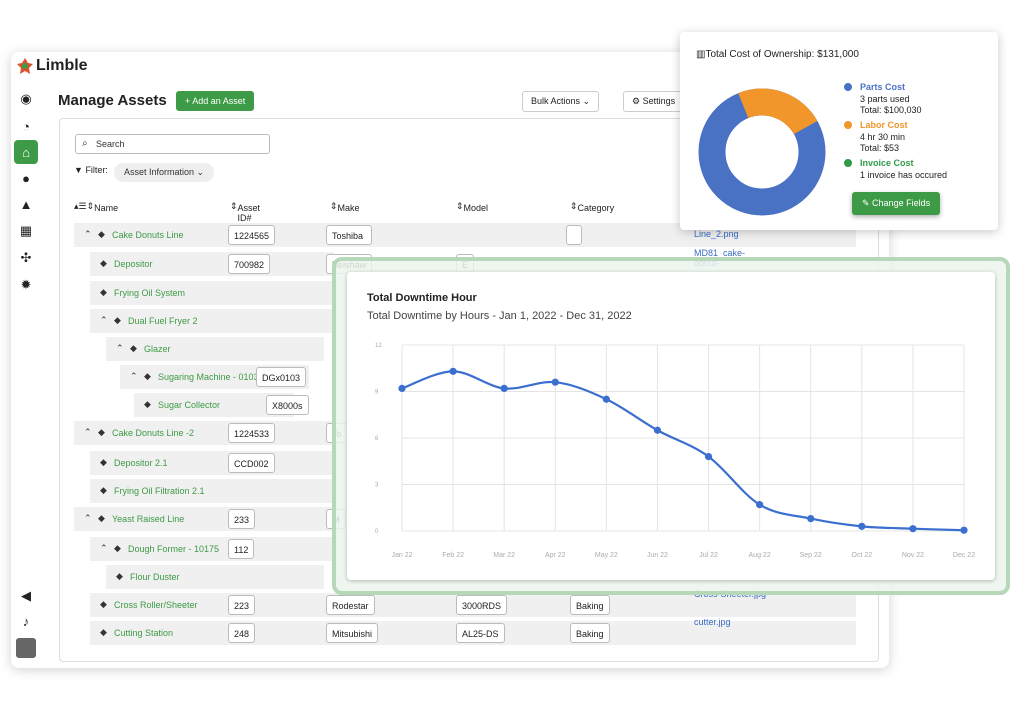 This screenshot has height=720, width=1024. I want to click on globe-icon: ◉, so click(26, 98).